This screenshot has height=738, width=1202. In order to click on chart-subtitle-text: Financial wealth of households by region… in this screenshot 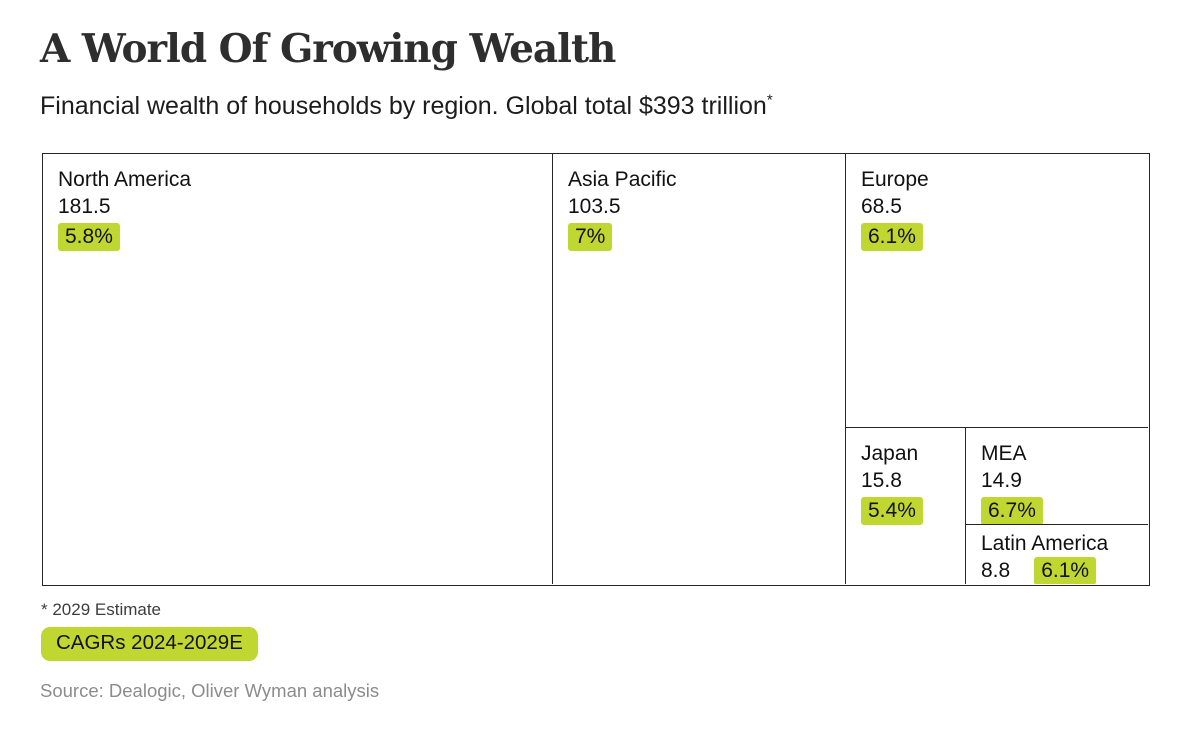, I will do `click(403, 106)`.